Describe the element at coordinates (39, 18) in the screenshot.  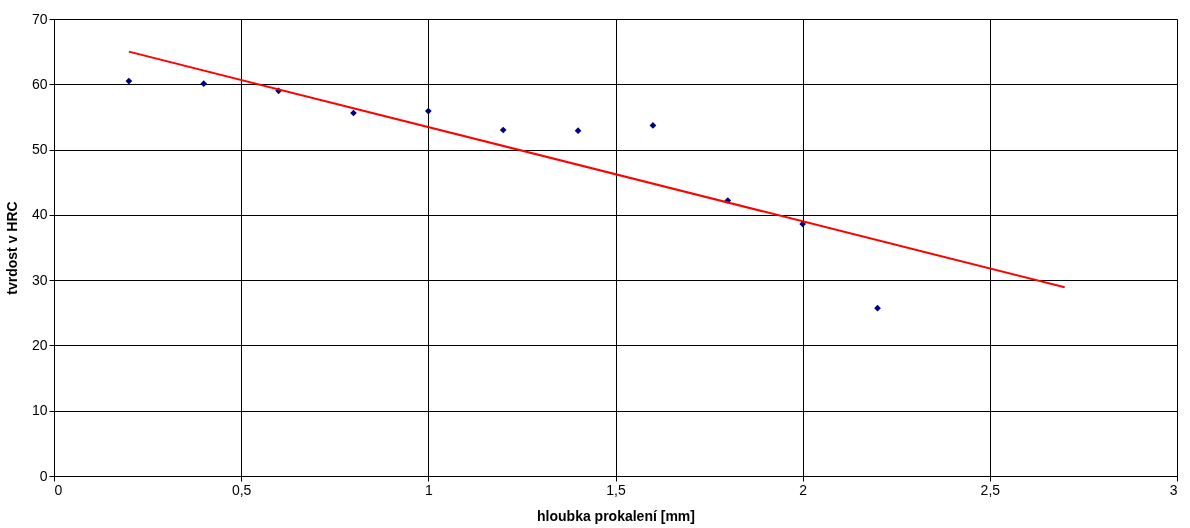
I see `y-tick-label: 70` at that location.